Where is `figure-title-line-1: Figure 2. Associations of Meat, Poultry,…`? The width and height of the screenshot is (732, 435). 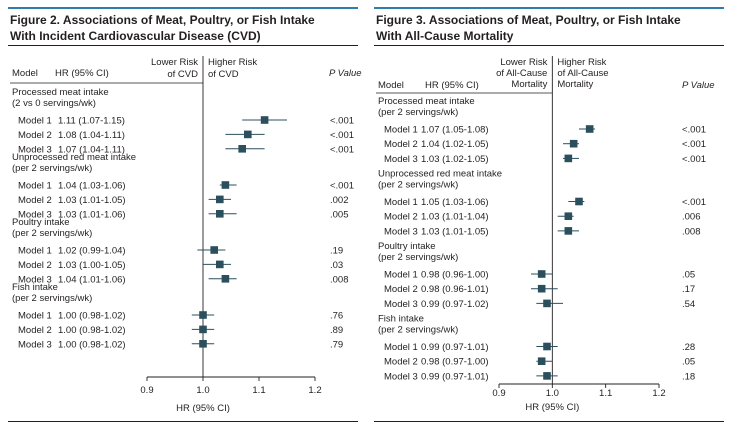
figure-title-line-1: Figure 2. Associations of Meat, Poultry,… is located at coordinates (162, 20).